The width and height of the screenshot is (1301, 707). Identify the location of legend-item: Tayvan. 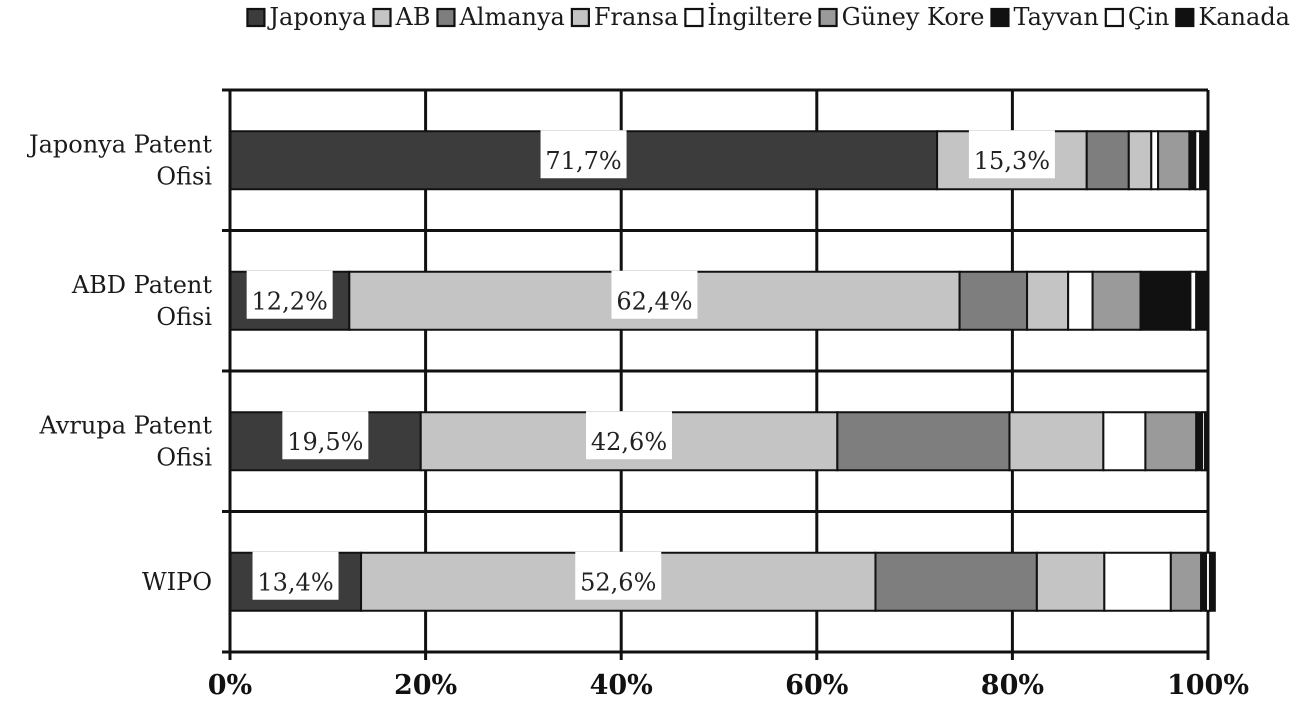
(1044, 17).